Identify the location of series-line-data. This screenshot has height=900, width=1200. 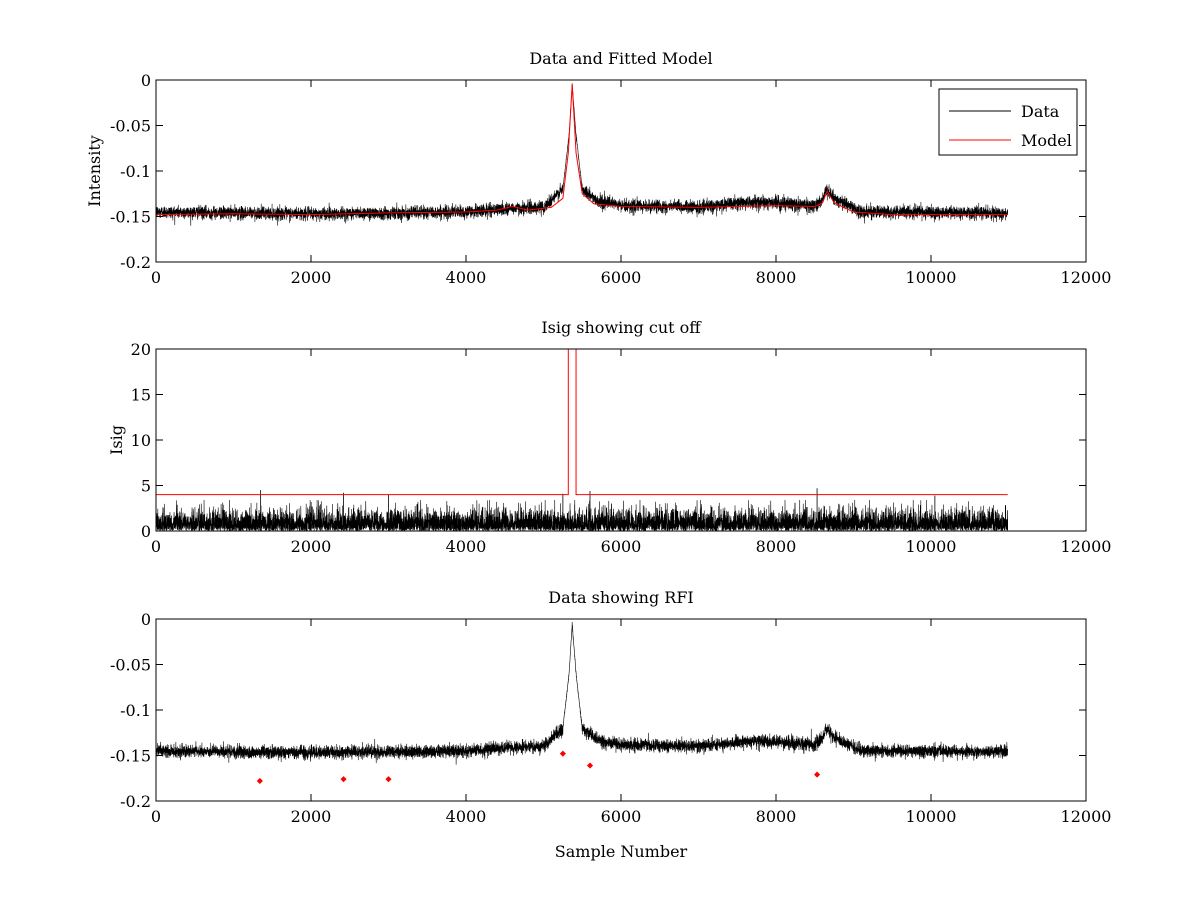
(582, 693).